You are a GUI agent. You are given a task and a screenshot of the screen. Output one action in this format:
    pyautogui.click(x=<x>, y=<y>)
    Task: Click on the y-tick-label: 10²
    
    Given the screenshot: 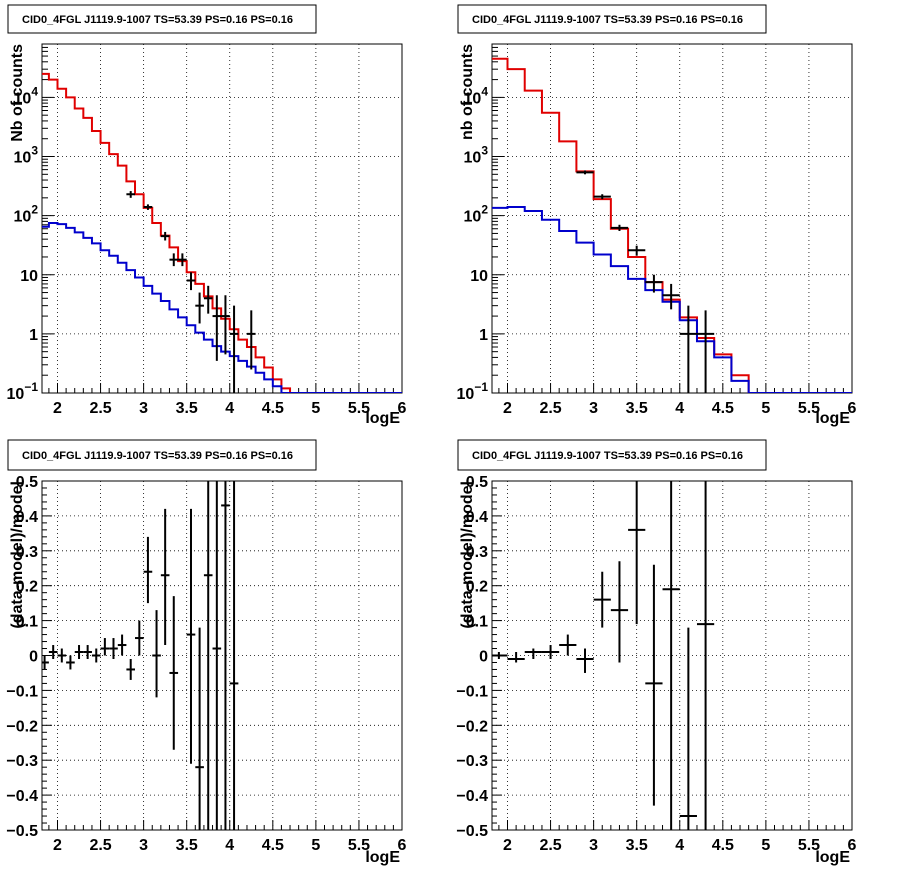 What is the action you would take?
    pyautogui.click(x=476, y=214)
    